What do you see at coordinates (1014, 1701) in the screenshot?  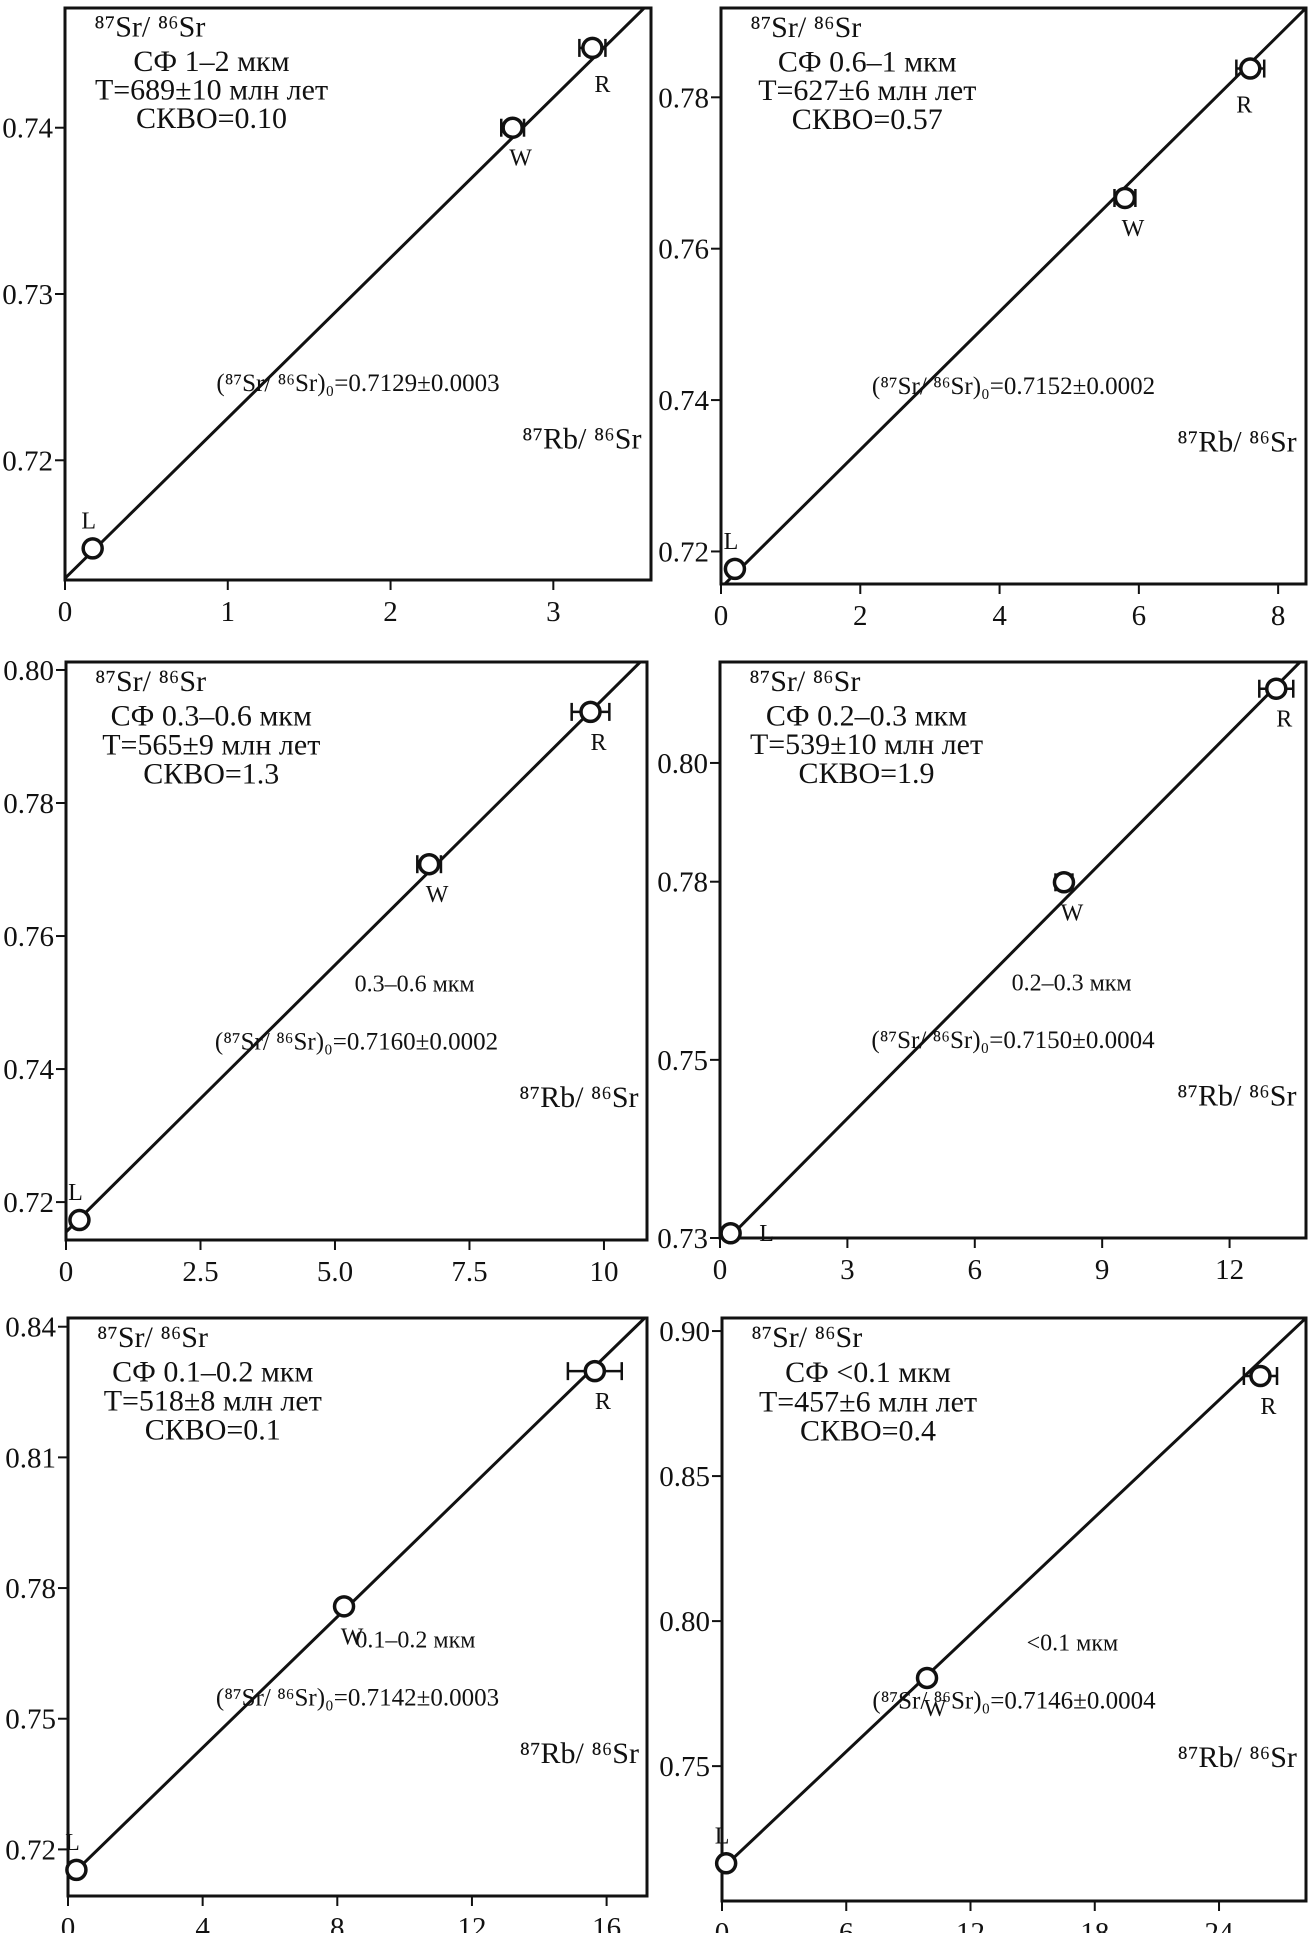 I see `initial-ratio: (⁸⁷Sr/ ⁸⁶Sr)₀=0.7146±0.0004` at bounding box center [1014, 1701].